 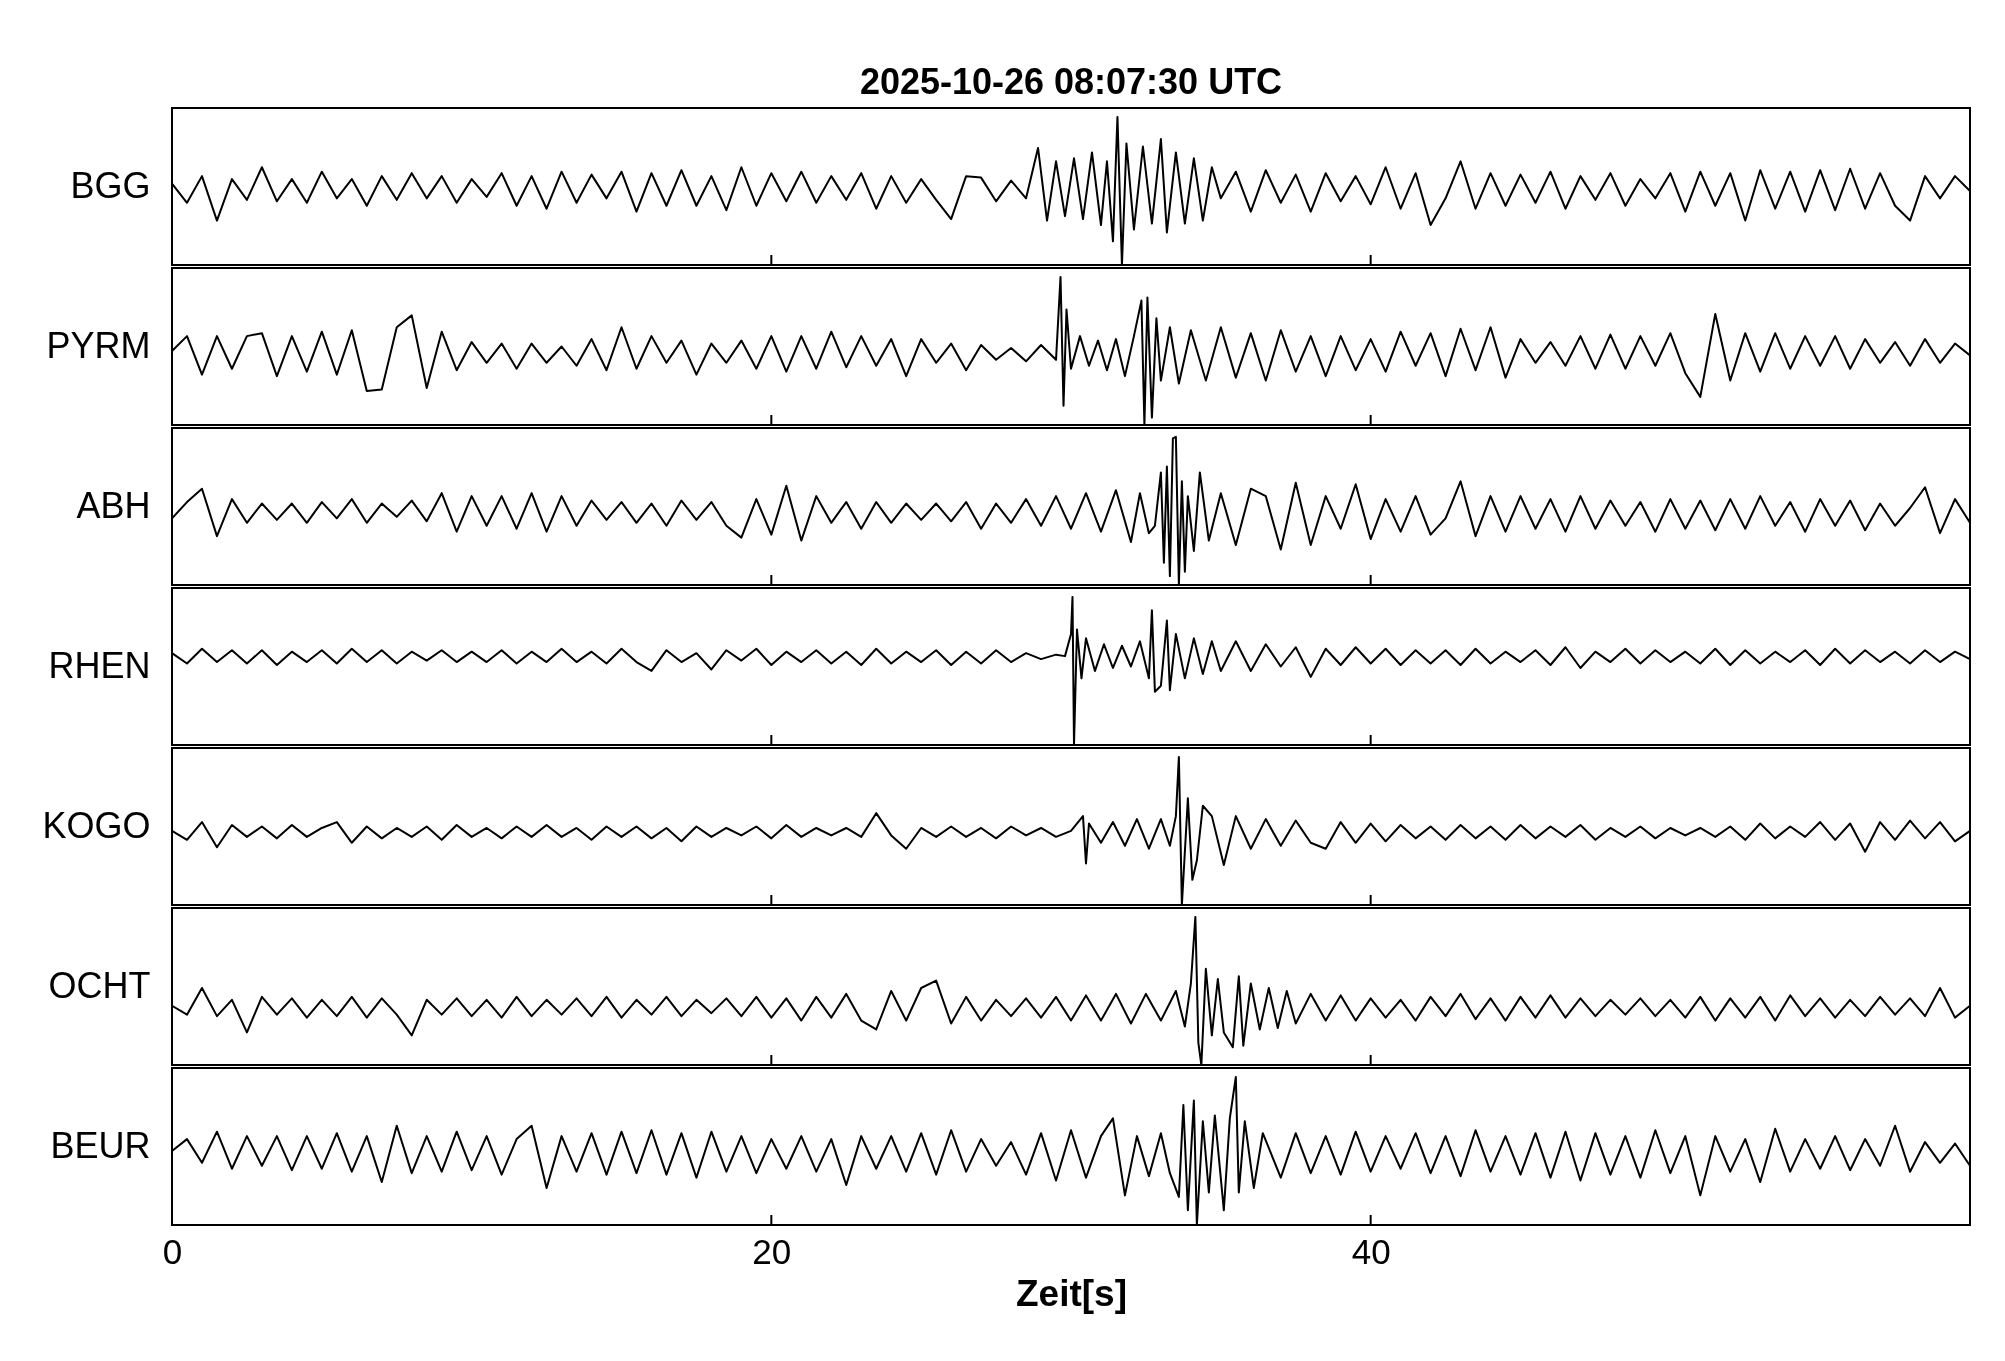 What do you see at coordinates (99, 665) in the screenshot?
I see `y-axis-title: RHEN` at bounding box center [99, 665].